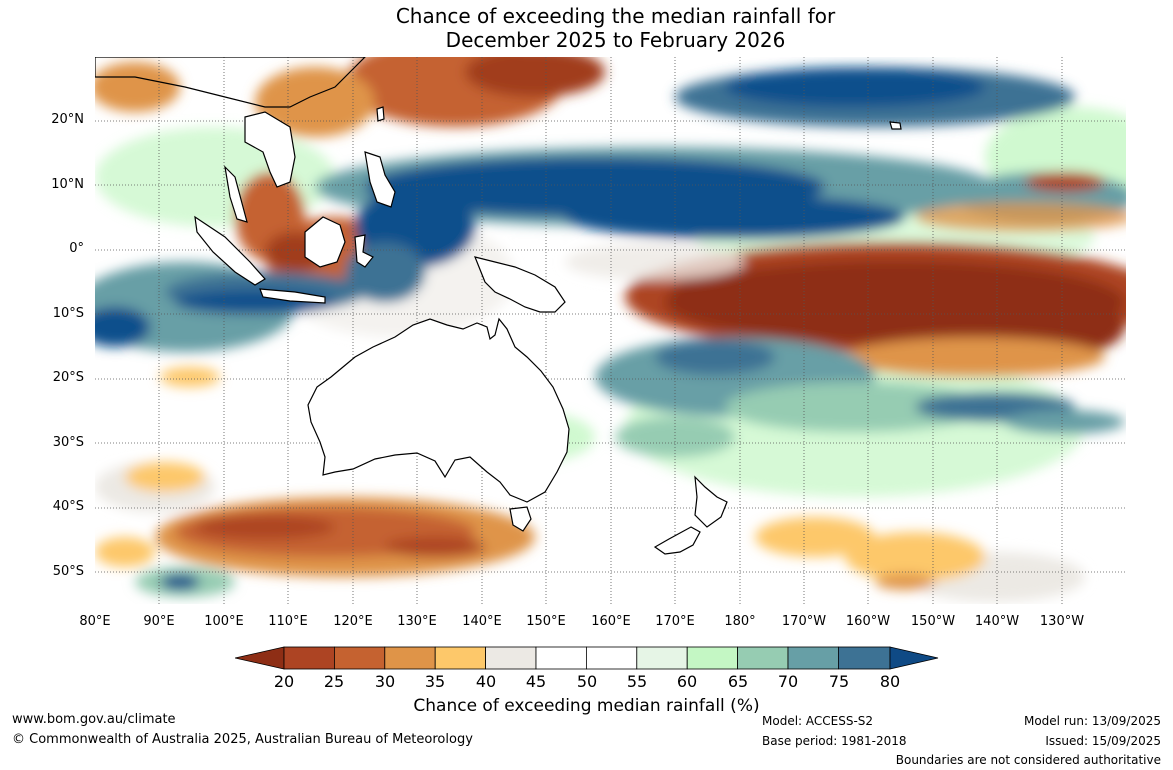 The image size is (1173, 770). I want to click on colorbar-low-arrow, so click(259, 658).